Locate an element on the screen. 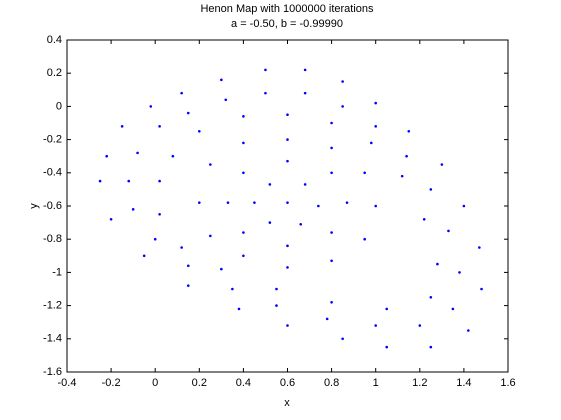  chart-subtitle: a = -0.50, b = -0.99990 is located at coordinates (287, 24).